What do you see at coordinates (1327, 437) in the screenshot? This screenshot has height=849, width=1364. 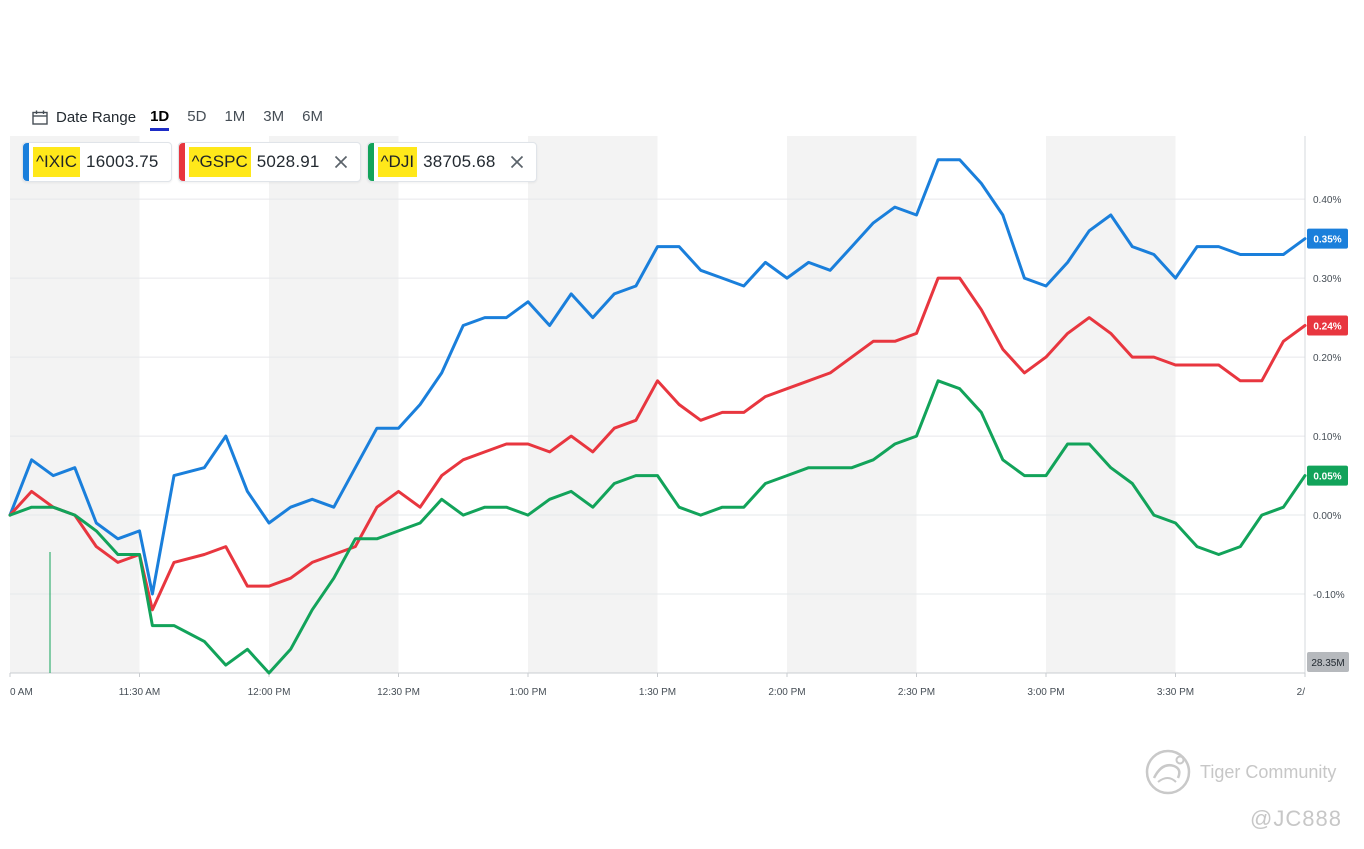 I see `y-tick-label: 0.10%` at bounding box center [1327, 437].